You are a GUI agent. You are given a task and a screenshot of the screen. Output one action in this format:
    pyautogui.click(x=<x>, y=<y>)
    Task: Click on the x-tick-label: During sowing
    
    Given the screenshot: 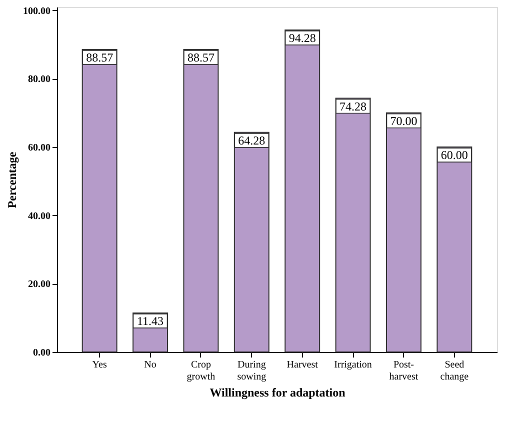 What is the action you would take?
    pyautogui.click(x=251, y=371)
    